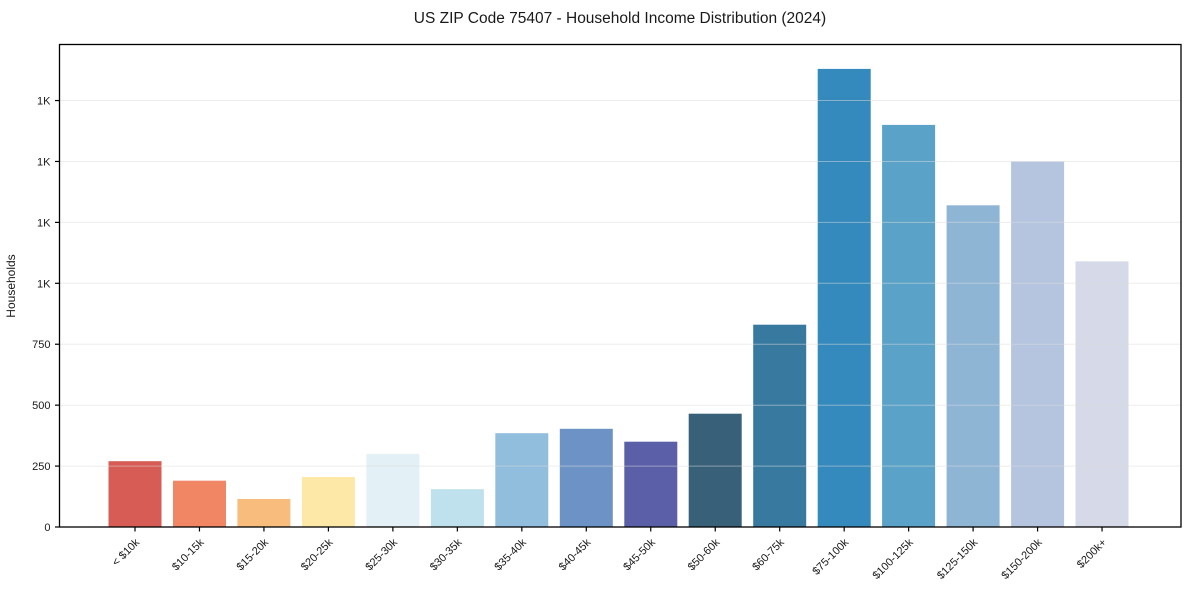  I want to click on bar-$40-45k, so click(586, 477).